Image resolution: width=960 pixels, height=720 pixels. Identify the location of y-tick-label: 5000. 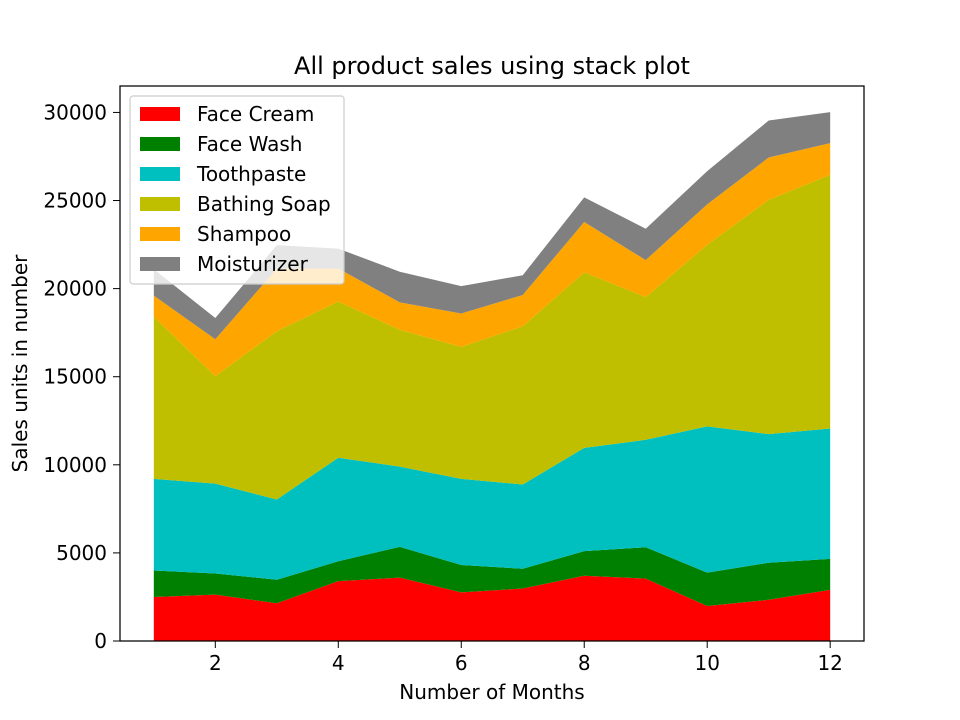
(81, 553).